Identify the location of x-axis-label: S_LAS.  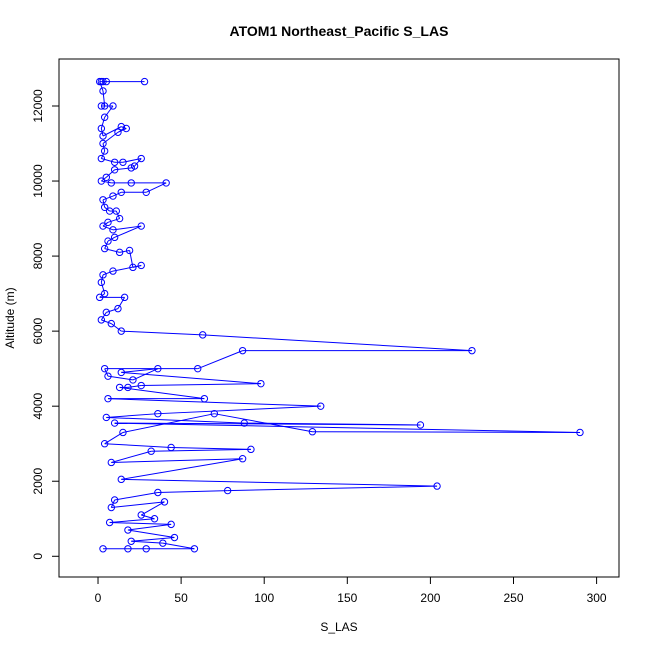
(338, 627).